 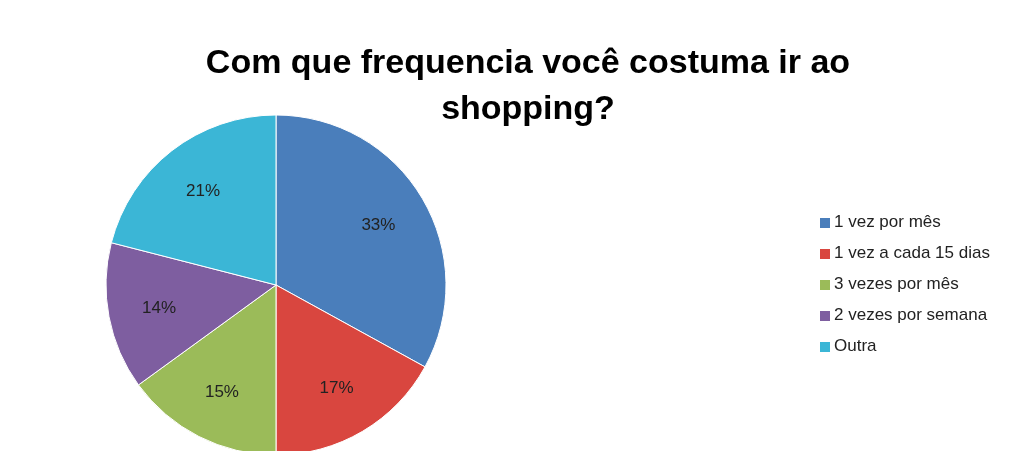 I want to click on legend-label: 2 vezes por semana, so click(x=911, y=314).